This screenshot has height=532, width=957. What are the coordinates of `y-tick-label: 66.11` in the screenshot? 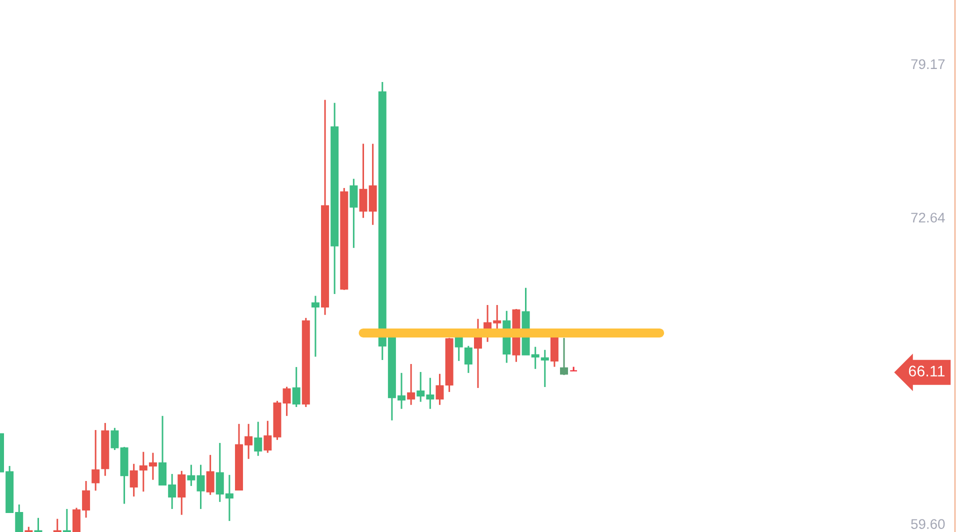 It's located at (926, 371).